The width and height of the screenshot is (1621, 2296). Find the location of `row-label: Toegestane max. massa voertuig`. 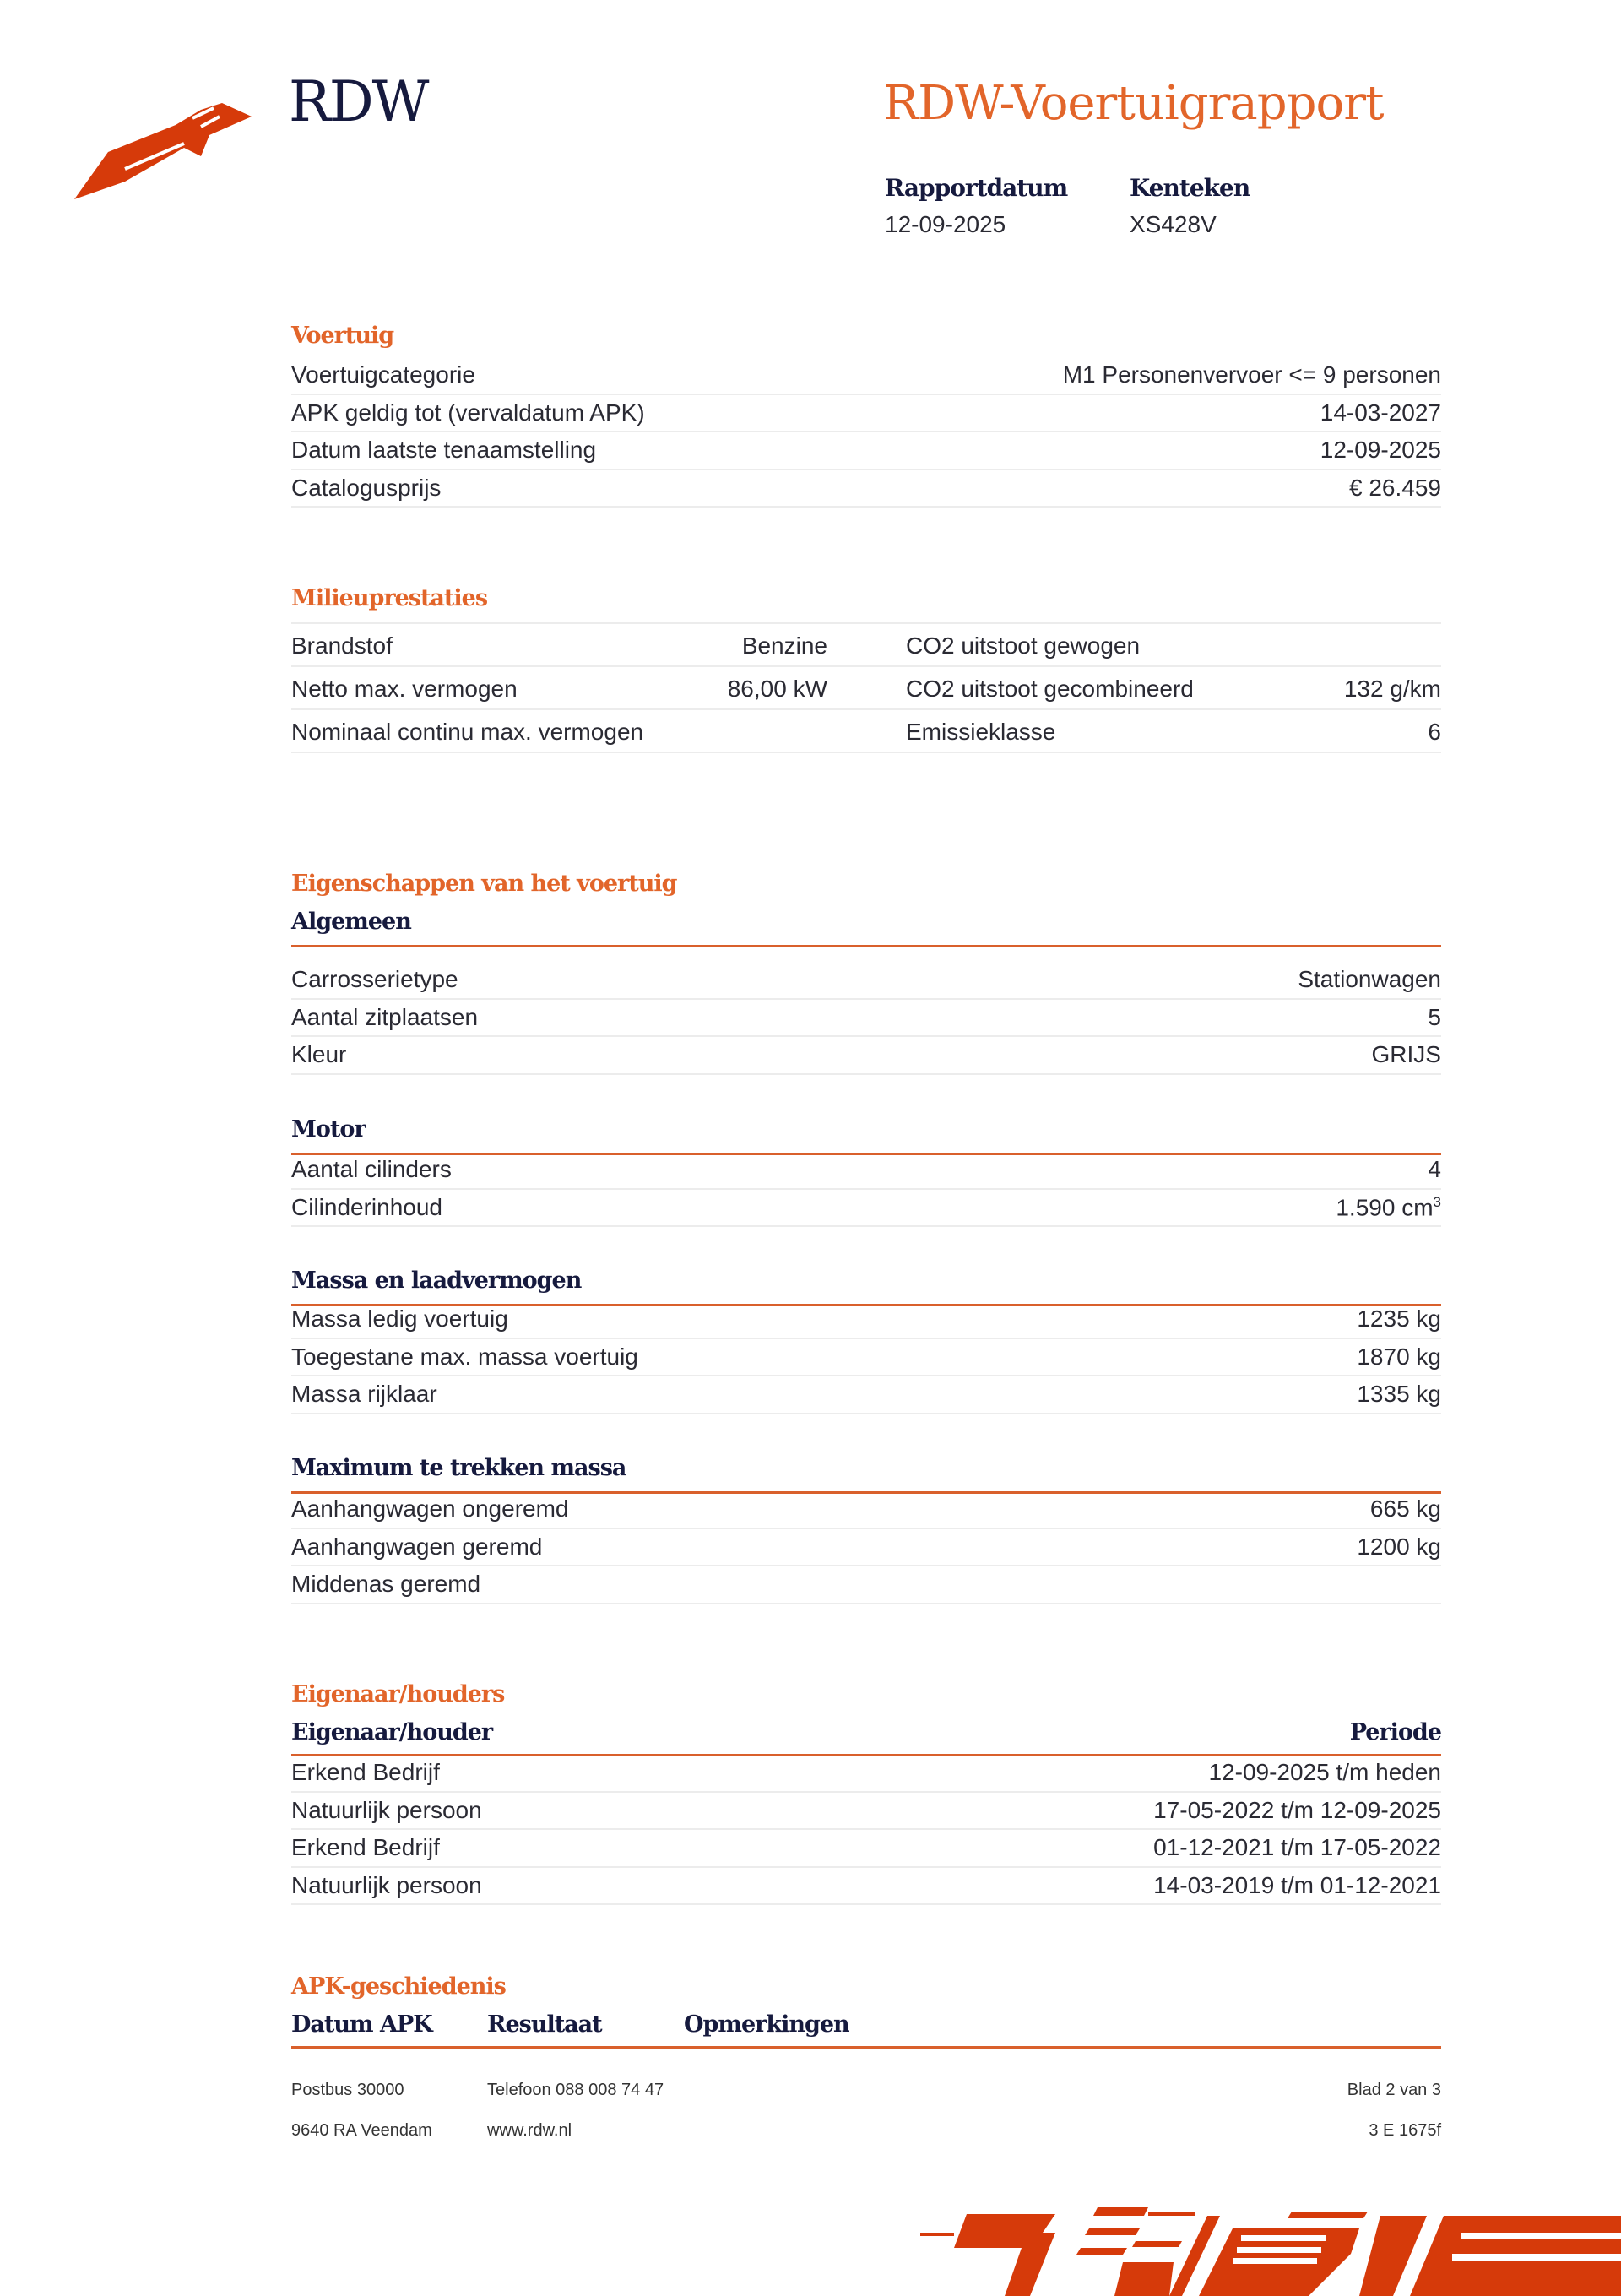

row-label: Toegestane max. massa voertuig is located at coordinates (464, 1356).